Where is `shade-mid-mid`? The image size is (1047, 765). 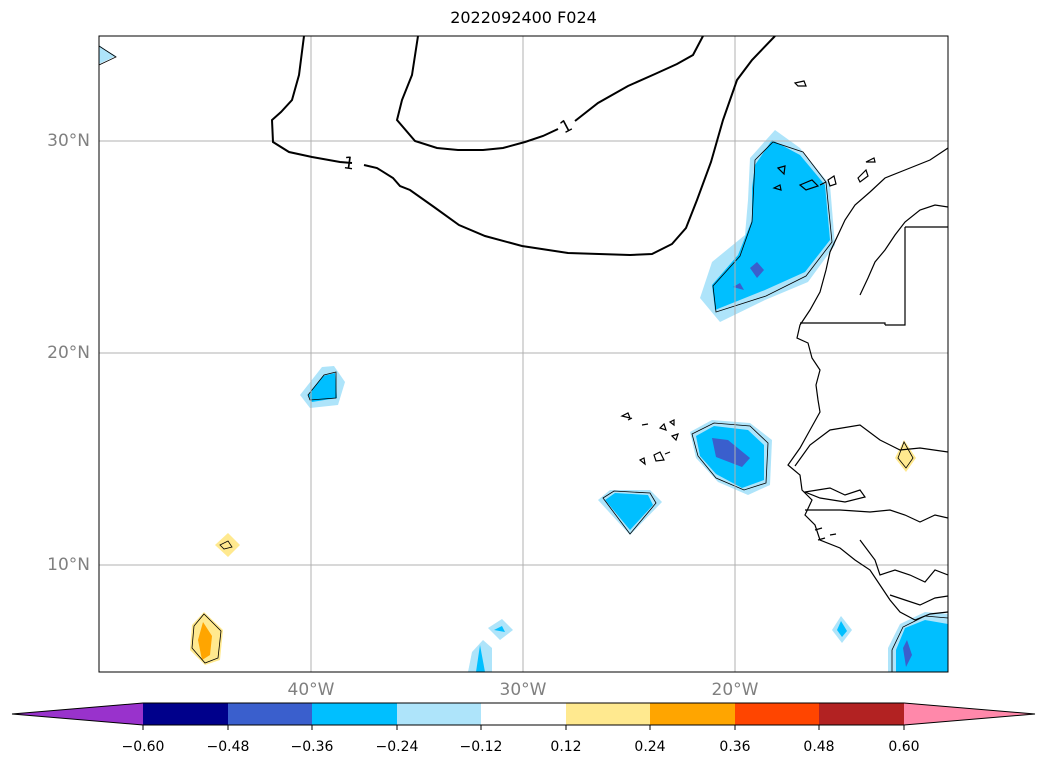 shade-mid-mid is located at coordinates (322, 387).